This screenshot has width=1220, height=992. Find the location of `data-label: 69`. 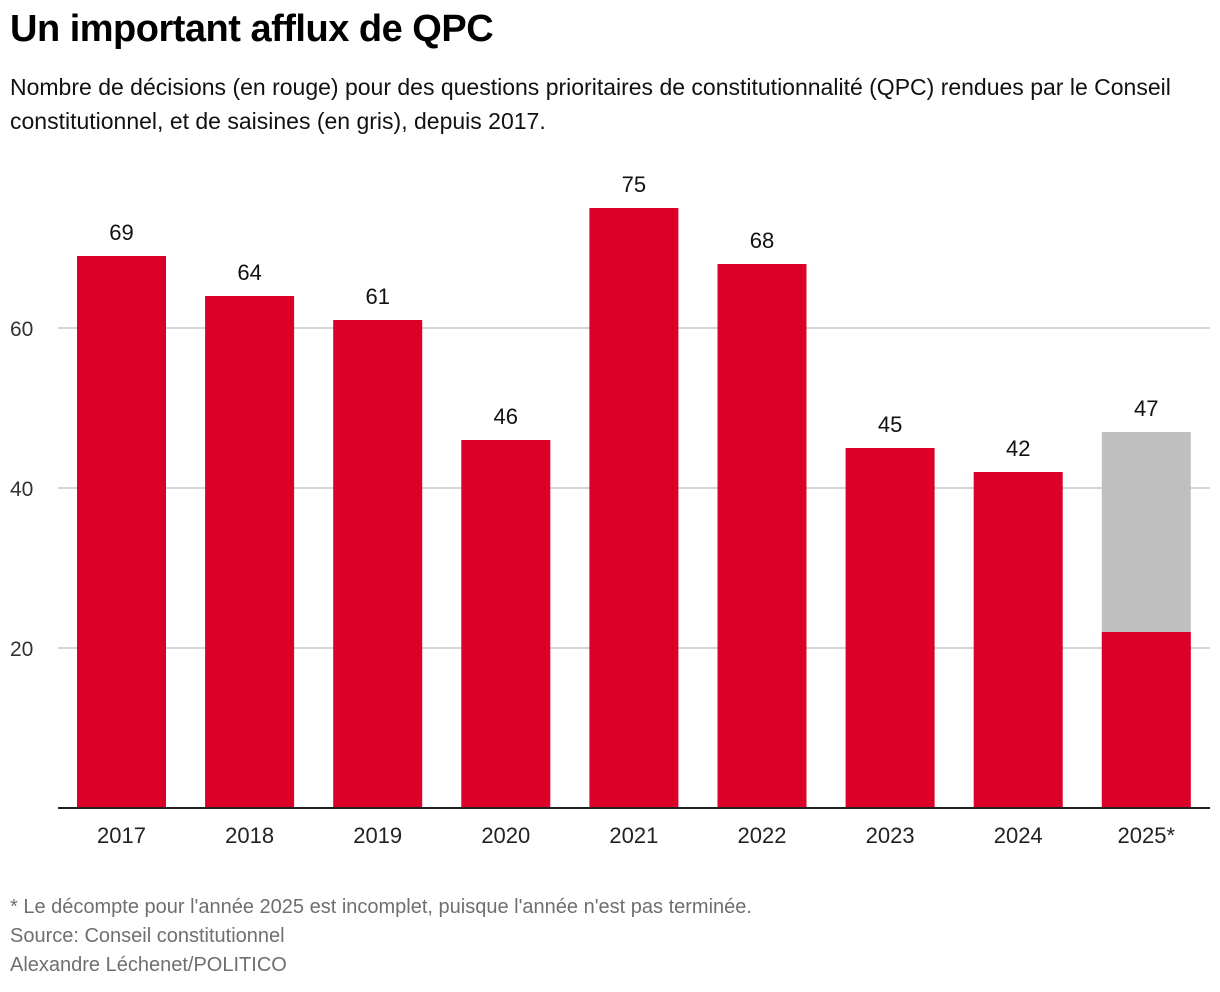

data-label: 69 is located at coordinates (121, 232).